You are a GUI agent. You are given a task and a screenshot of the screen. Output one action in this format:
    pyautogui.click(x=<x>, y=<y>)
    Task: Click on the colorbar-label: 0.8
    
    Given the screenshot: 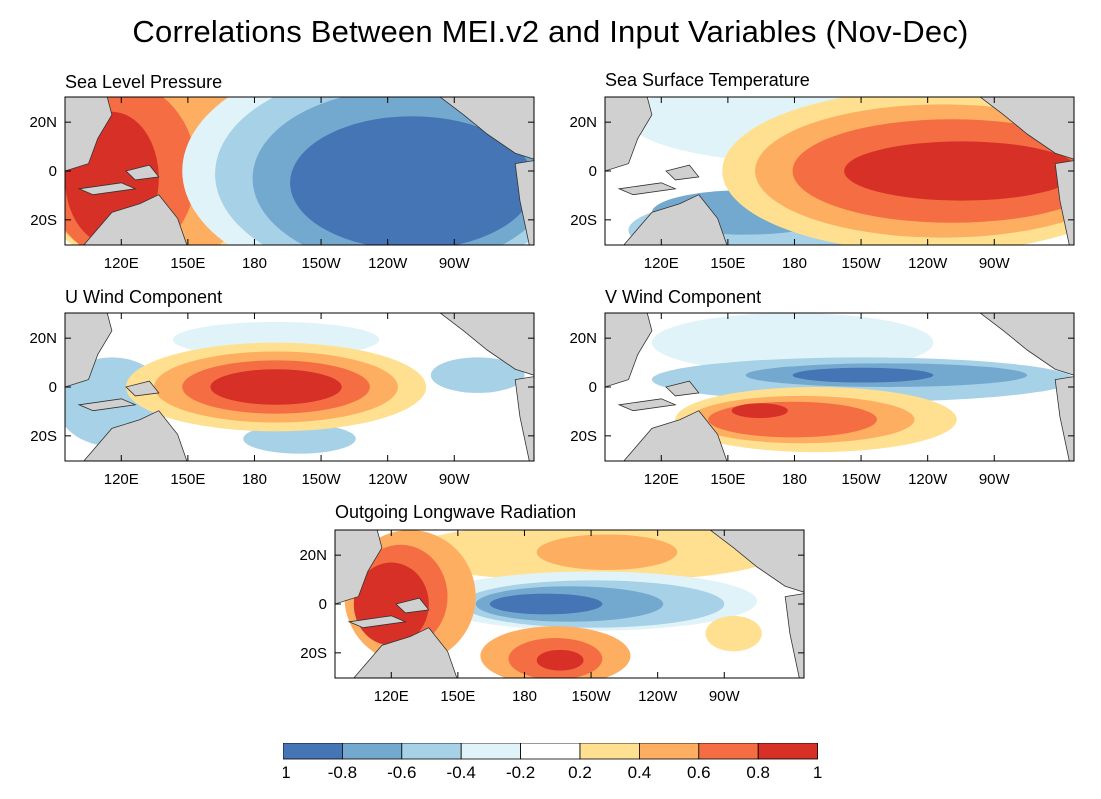 What is the action you would take?
    pyautogui.click(x=758, y=772)
    